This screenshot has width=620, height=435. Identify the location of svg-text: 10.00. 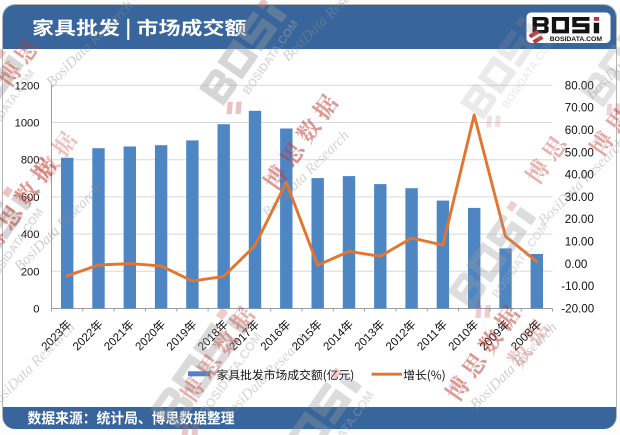
(579, 242).